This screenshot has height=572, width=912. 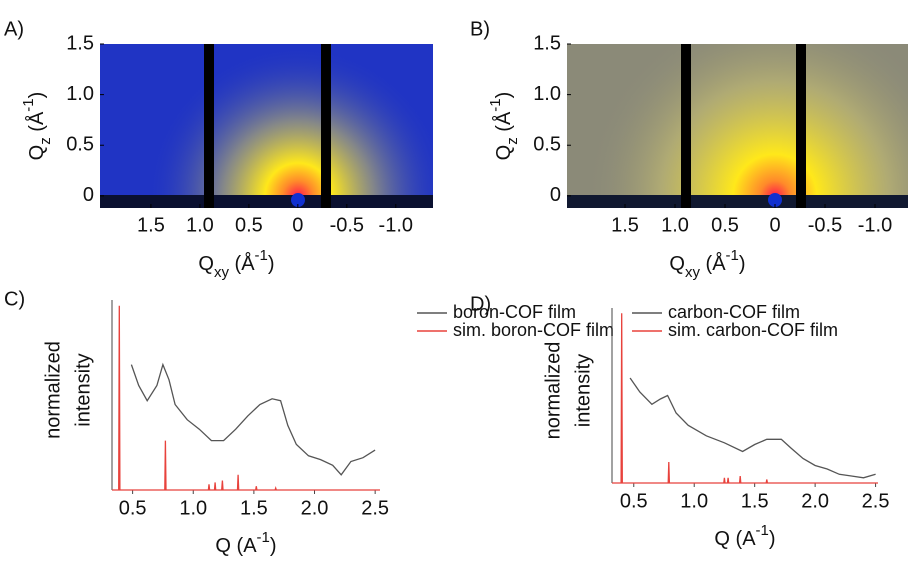 I want to click on panel-label: A), so click(x=14, y=29).